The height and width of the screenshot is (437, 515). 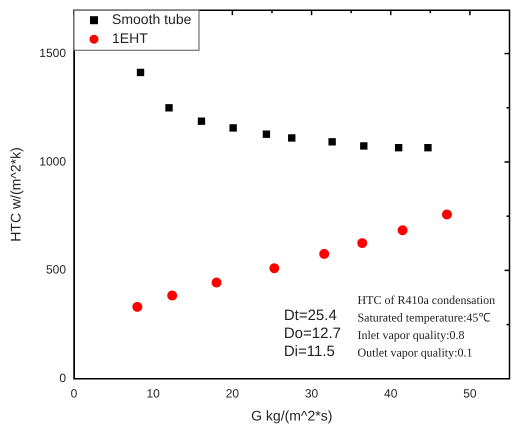 I want to click on y-tick-label: 0, so click(x=62, y=378).